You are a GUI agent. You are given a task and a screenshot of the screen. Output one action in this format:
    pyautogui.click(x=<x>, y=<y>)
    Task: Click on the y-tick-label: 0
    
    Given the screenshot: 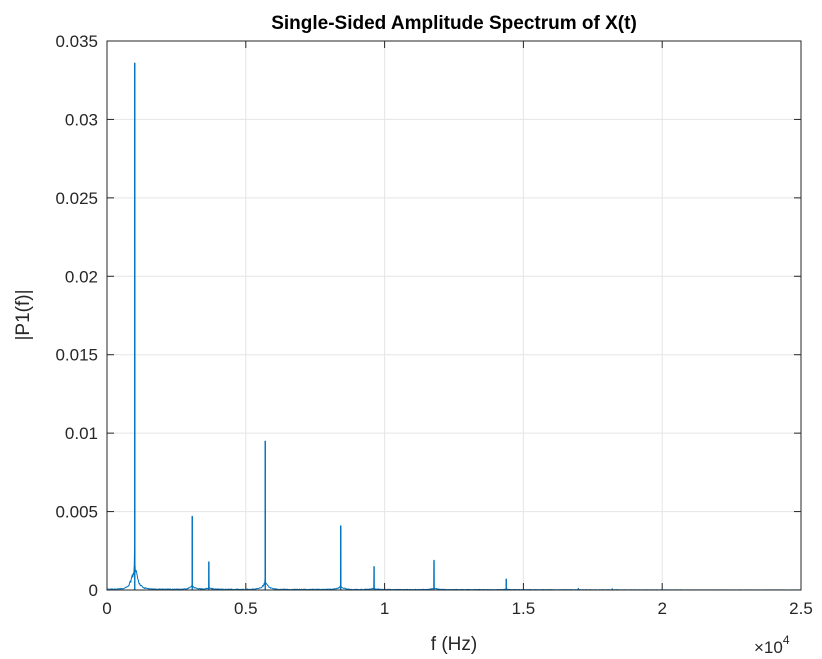 What is the action you would take?
    pyautogui.click(x=93, y=590)
    